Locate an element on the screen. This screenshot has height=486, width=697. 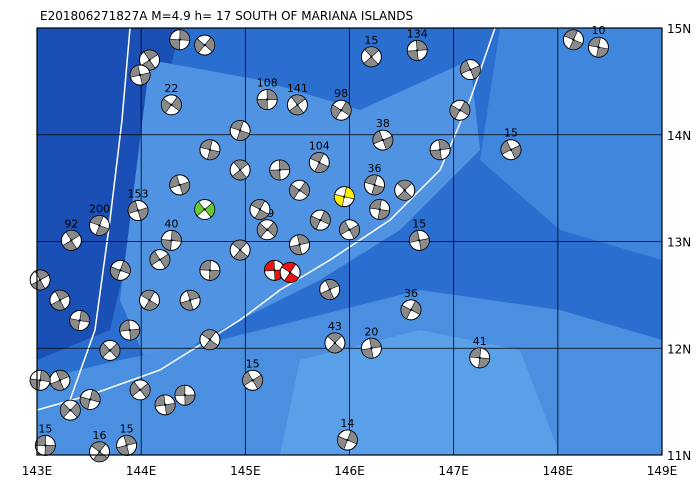
depth-label: 40 is located at coordinates (171, 223).